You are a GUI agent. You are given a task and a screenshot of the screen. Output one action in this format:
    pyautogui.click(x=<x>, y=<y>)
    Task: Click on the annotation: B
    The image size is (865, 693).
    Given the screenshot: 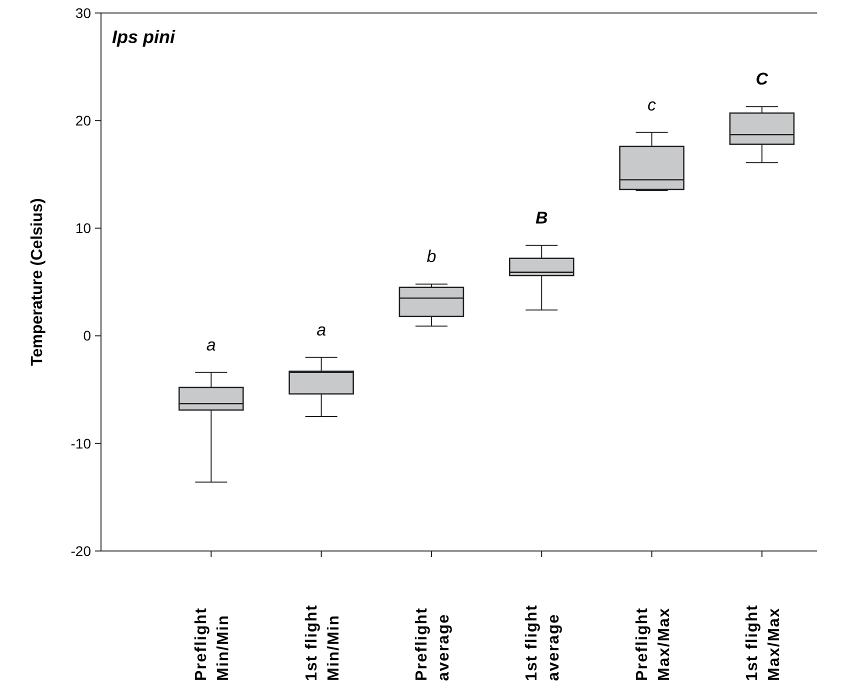 What is the action you would take?
    pyautogui.click(x=541, y=218)
    